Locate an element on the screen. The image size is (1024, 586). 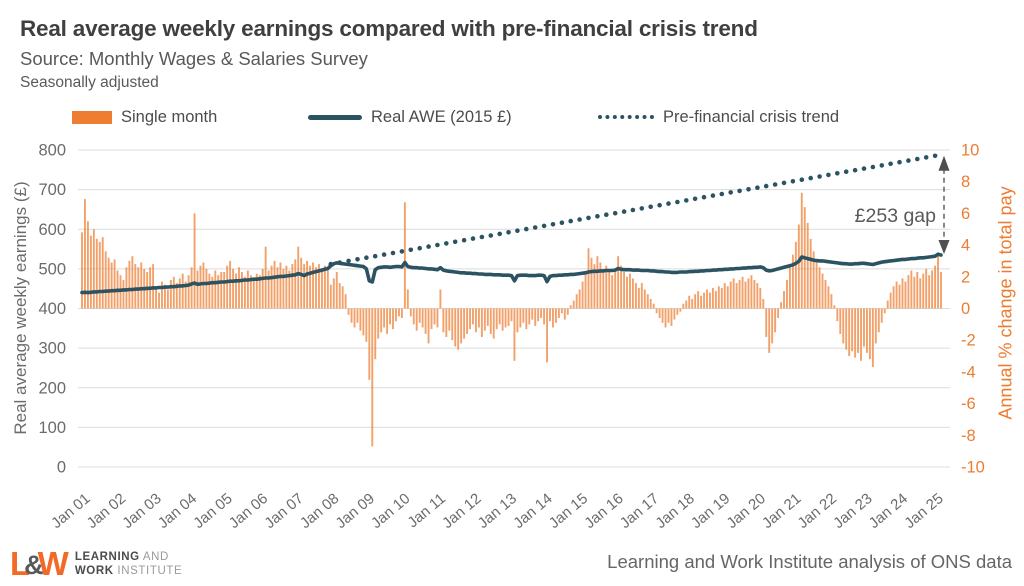
legend-item-single-month: Single month is located at coordinates (144, 117).